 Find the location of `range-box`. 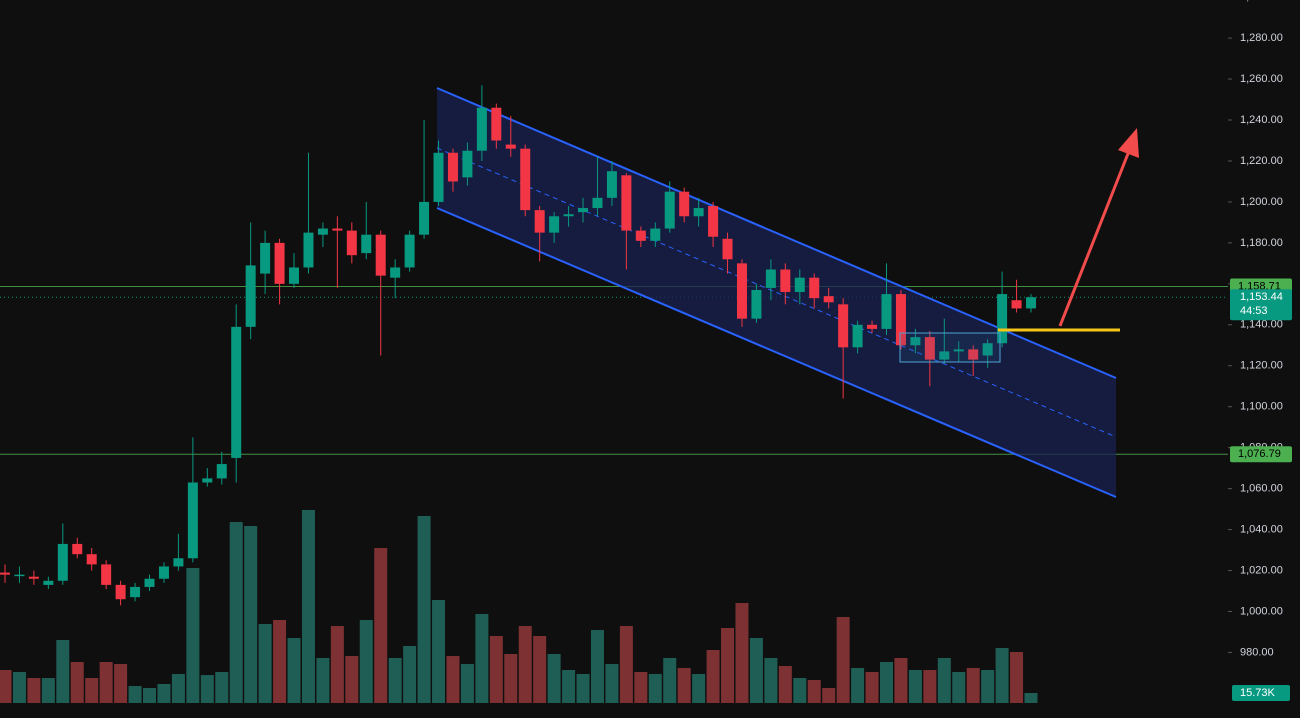

range-box is located at coordinates (950, 347).